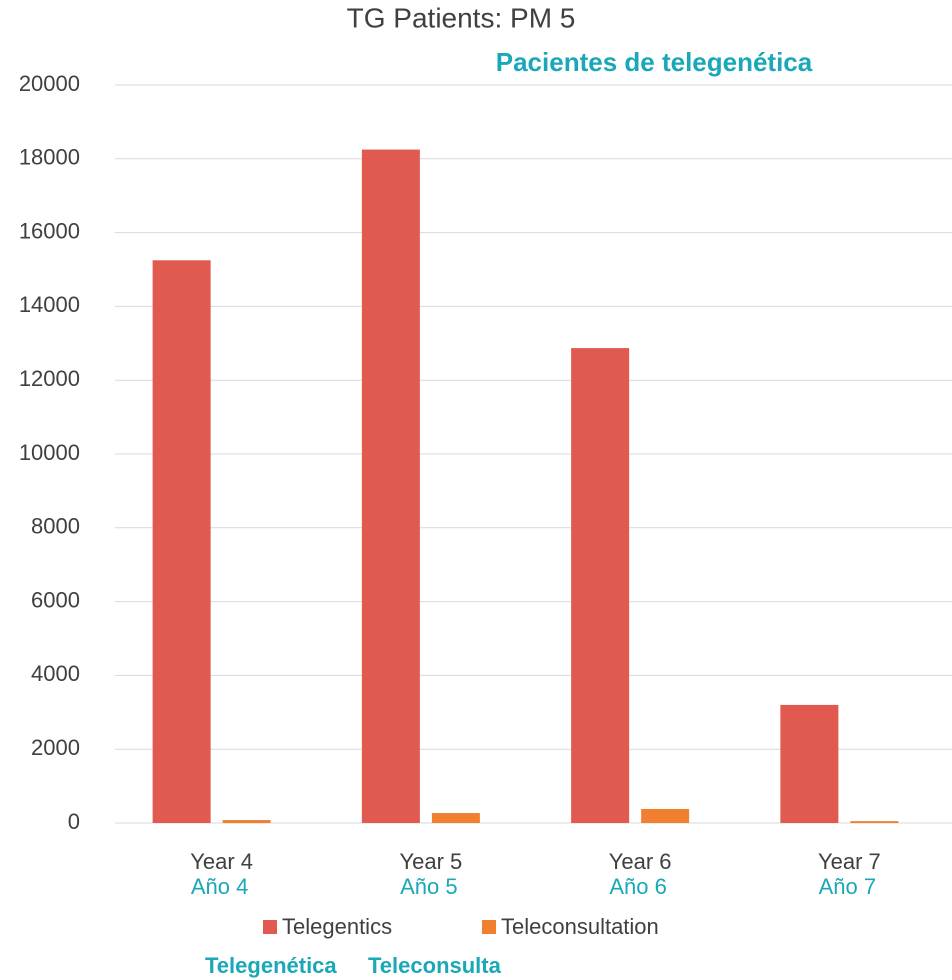 The height and width of the screenshot is (980, 952). What do you see at coordinates (49, 157) in the screenshot?
I see `y-tick-label: 18000` at bounding box center [49, 157].